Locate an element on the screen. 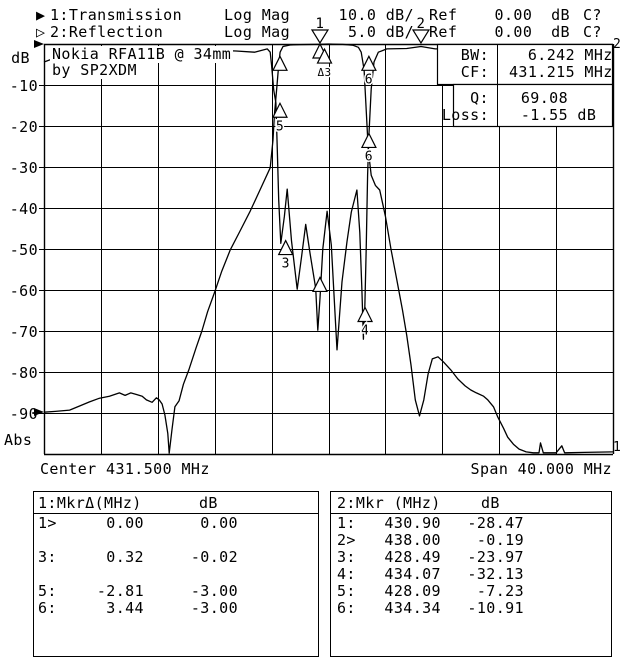  table2-row-freq: 438.00 is located at coordinates (412, 540).